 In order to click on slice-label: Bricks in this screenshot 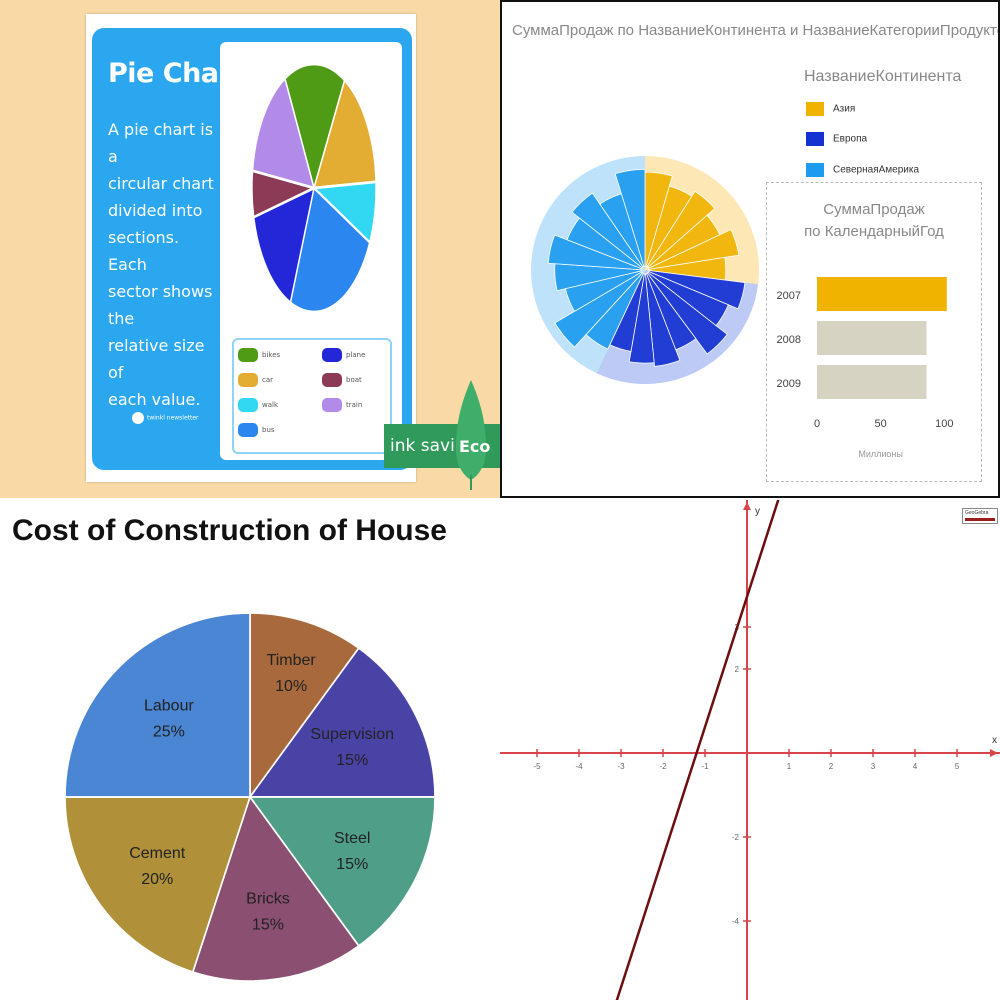, I will do `click(268, 899)`.